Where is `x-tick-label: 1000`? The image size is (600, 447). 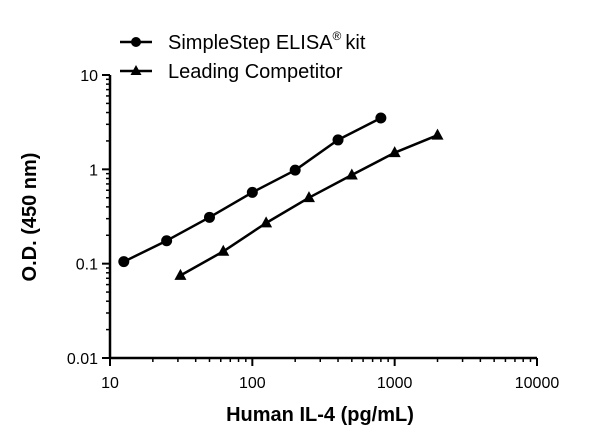 x-tick-label: 1000 is located at coordinates (395, 383).